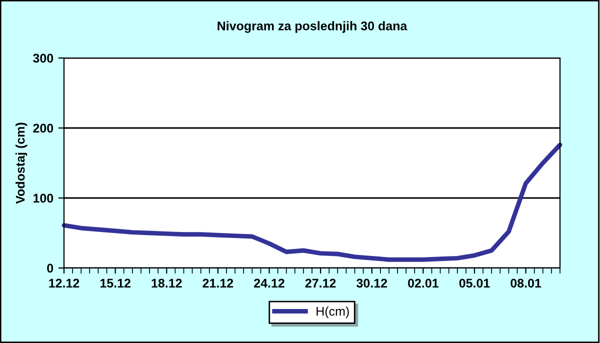 This screenshot has width=600, height=343. Describe the element at coordinates (22, 163) in the screenshot. I see `y-axis-title: Vodostaj (cm)` at that location.